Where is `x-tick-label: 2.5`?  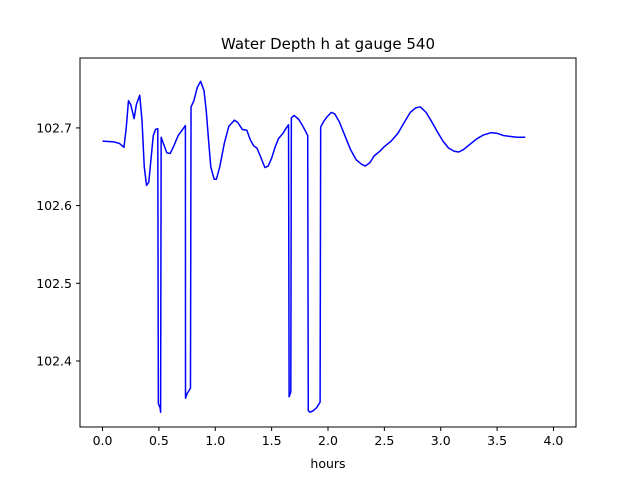 x-tick-label: 2.5 is located at coordinates (384, 440).